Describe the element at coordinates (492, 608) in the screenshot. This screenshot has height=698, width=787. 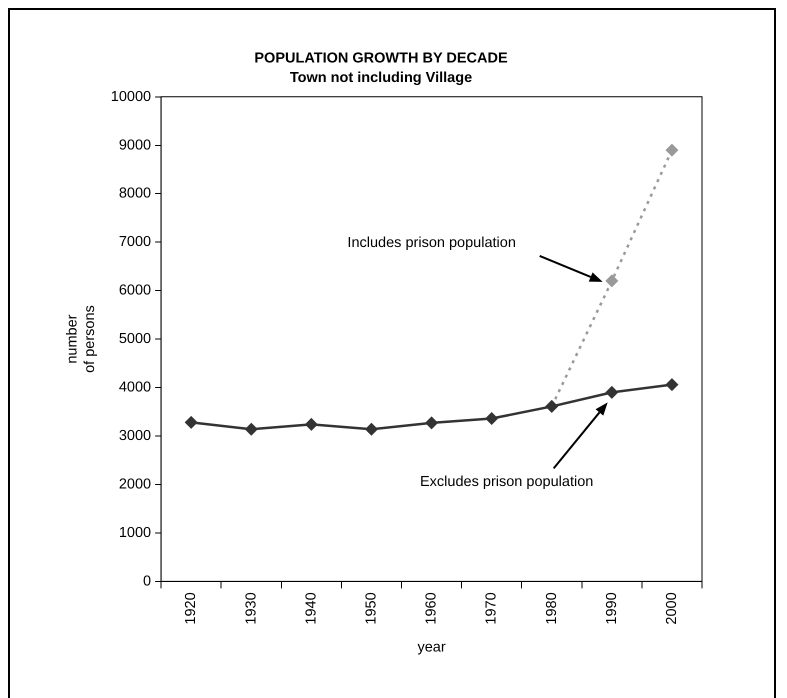
I see `x-tick-label: 1970` at that location.